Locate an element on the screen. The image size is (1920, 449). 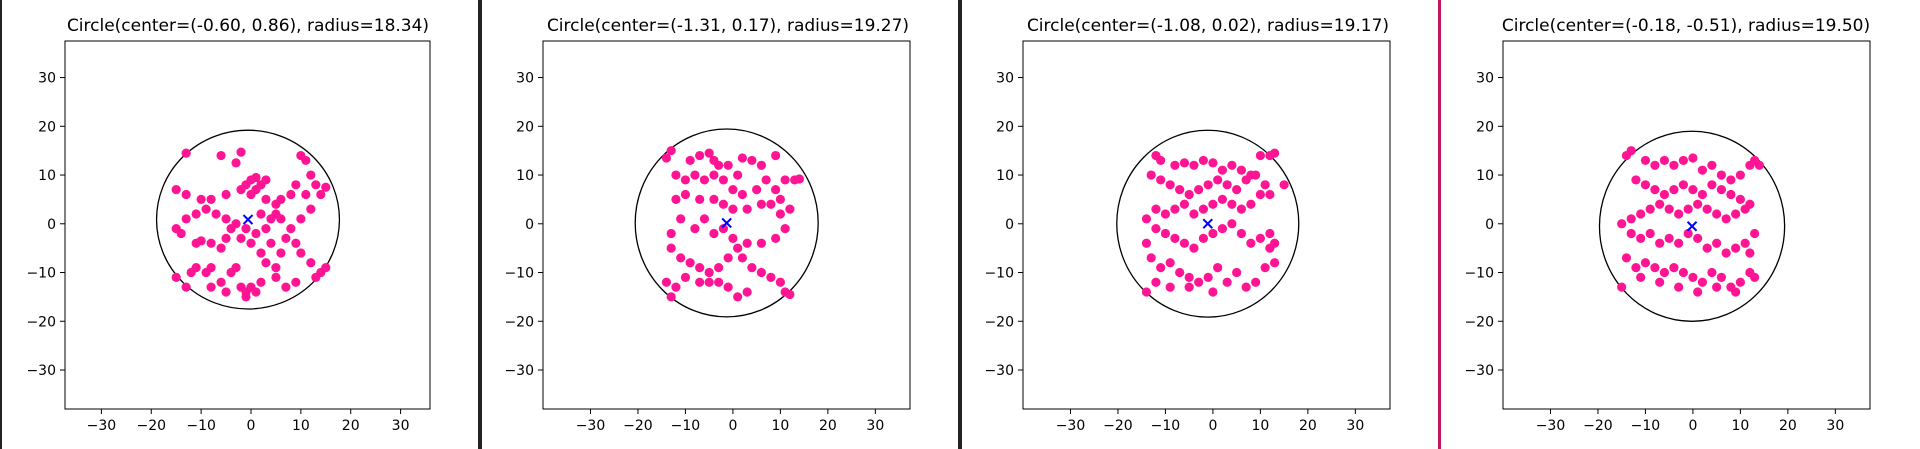
y-tick-label: −20 is located at coordinates (999, 322).